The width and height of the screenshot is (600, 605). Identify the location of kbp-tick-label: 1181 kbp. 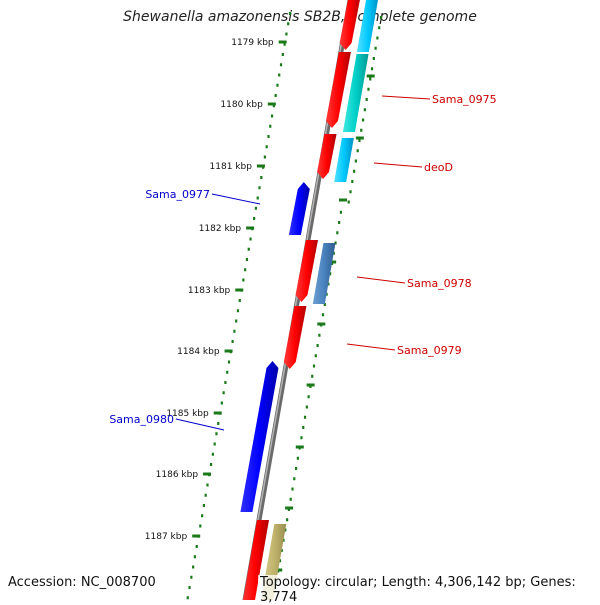
(231, 167).